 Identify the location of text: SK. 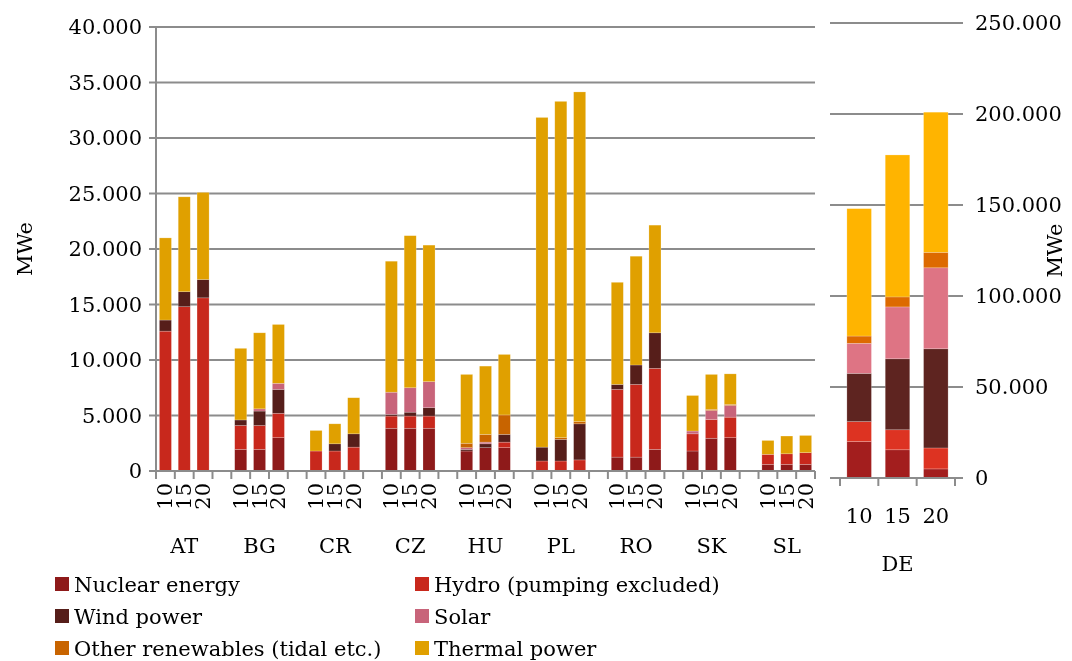
(711, 546).